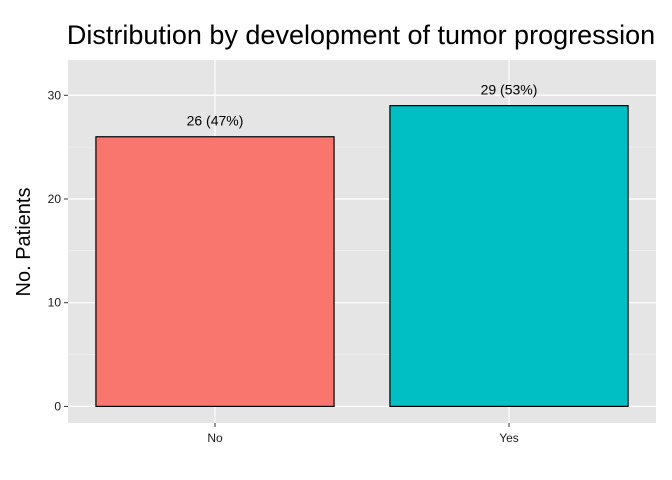  What do you see at coordinates (55, 95) in the screenshot?
I see `y-tick-label: 30` at bounding box center [55, 95].